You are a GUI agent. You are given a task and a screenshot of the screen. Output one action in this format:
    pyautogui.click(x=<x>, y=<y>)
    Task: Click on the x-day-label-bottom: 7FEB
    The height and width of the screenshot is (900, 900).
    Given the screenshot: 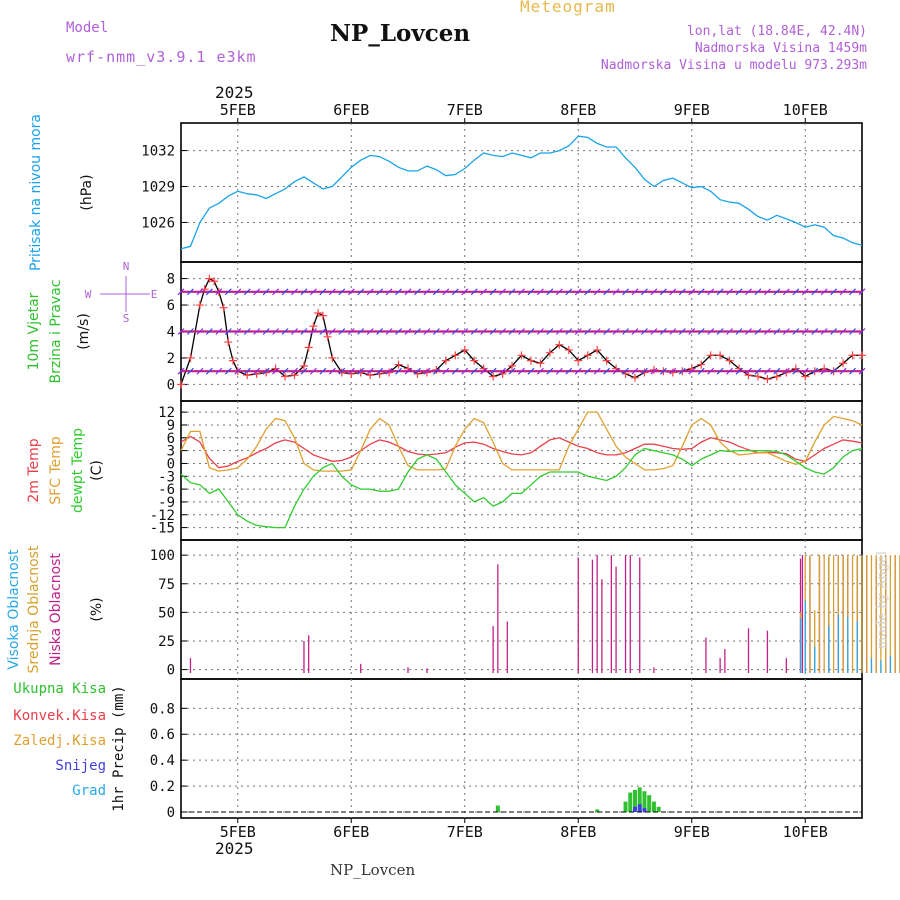 What is the action you would take?
    pyautogui.click(x=465, y=832)
    